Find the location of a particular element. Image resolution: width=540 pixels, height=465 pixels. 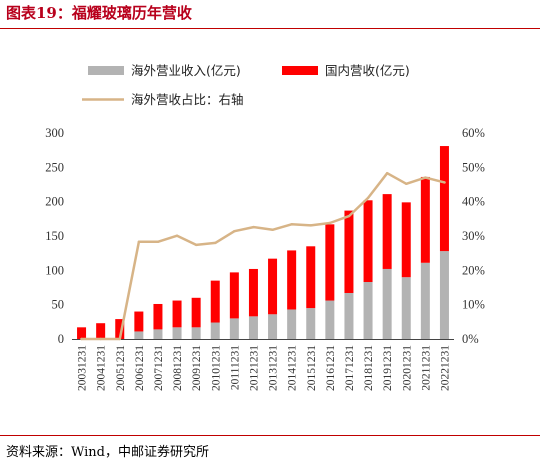

x-tick-label: 20201231 is located at coordinates (407, 368).